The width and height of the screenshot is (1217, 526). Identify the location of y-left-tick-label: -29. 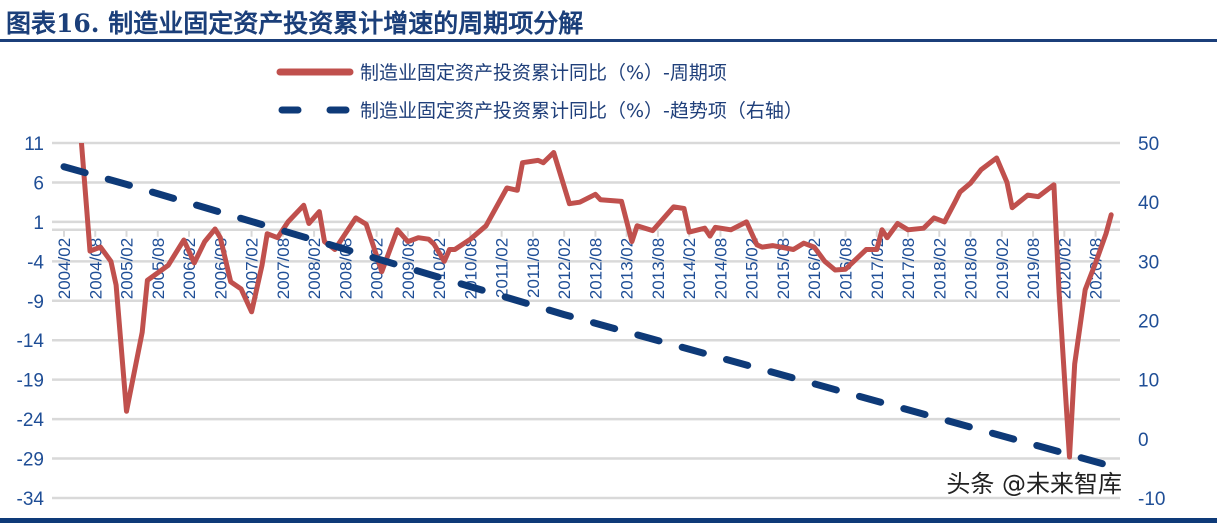
(30, 460).